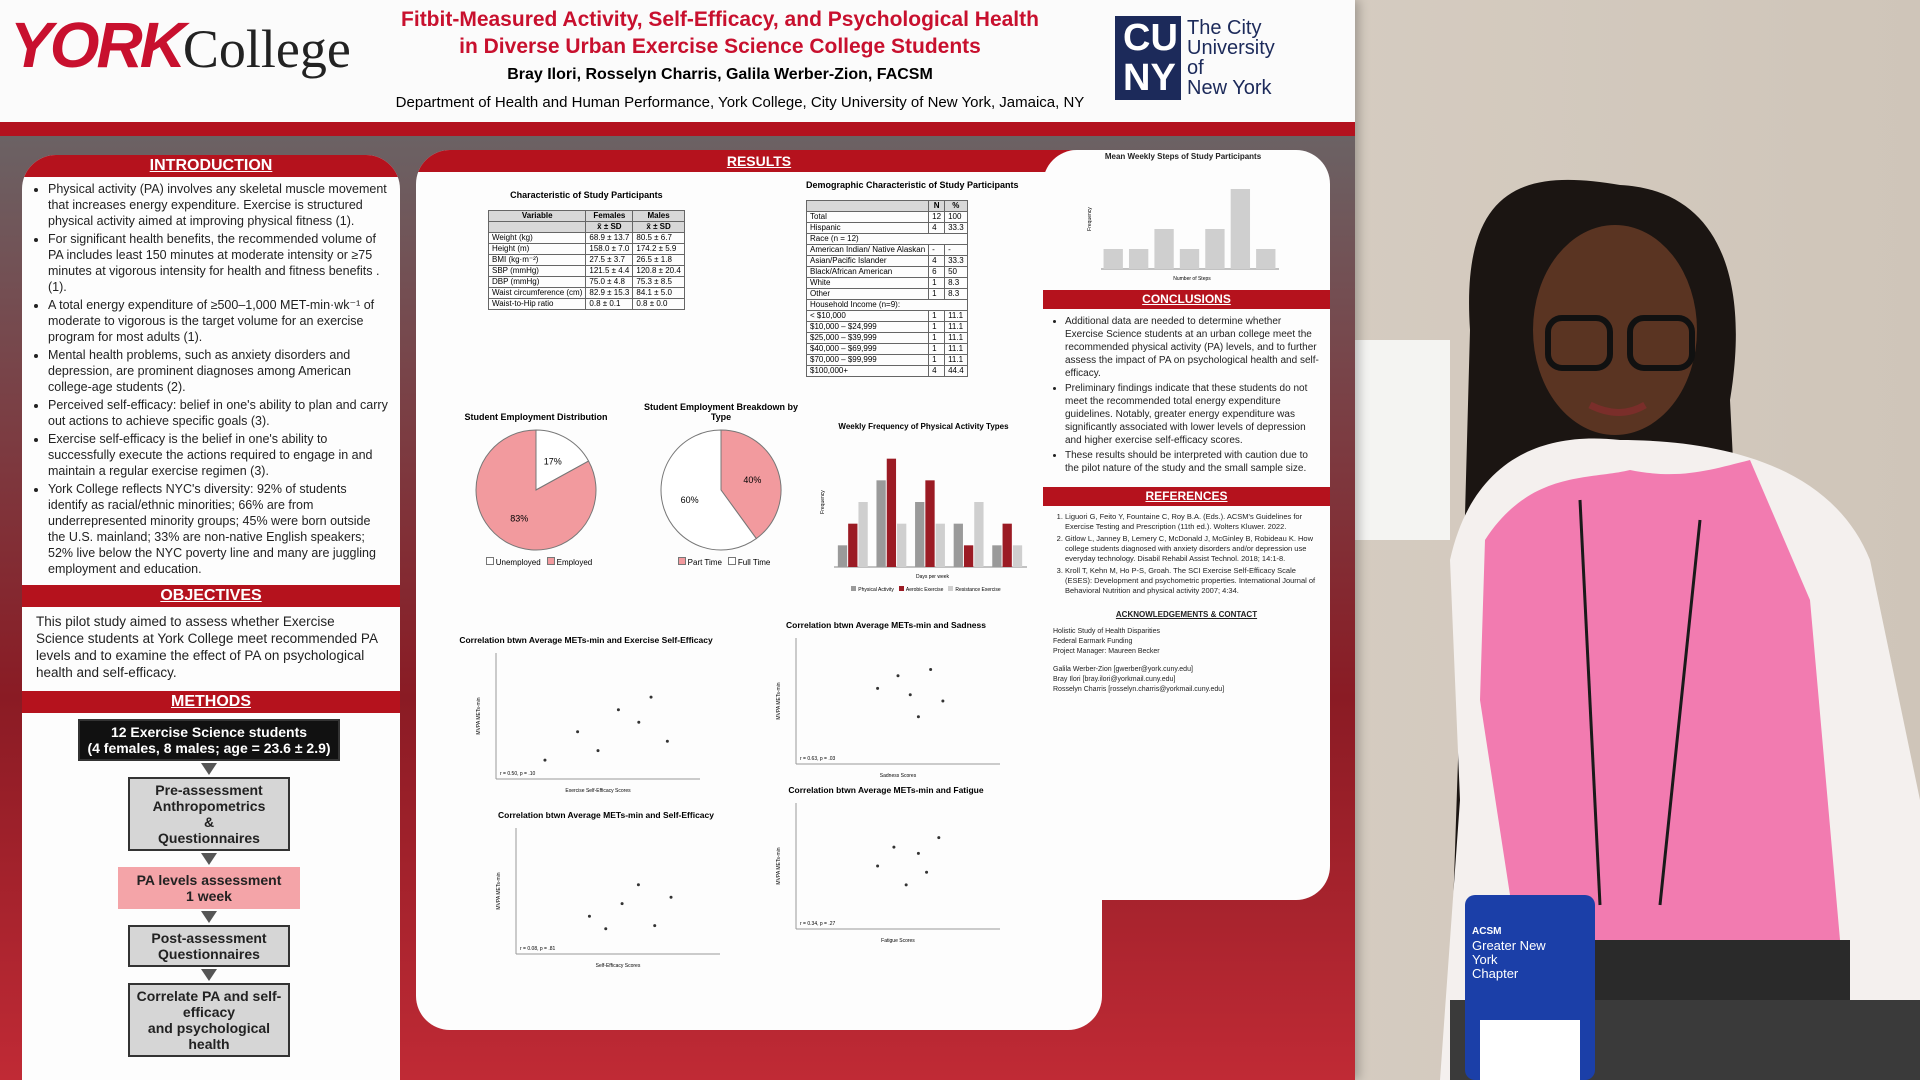 The height and width of the screenshot is (1080, 1920). Describe the element at coordinates (658, 271) in the screenshot. I see `table-cell: 120.8 ± 20.4` at that location.